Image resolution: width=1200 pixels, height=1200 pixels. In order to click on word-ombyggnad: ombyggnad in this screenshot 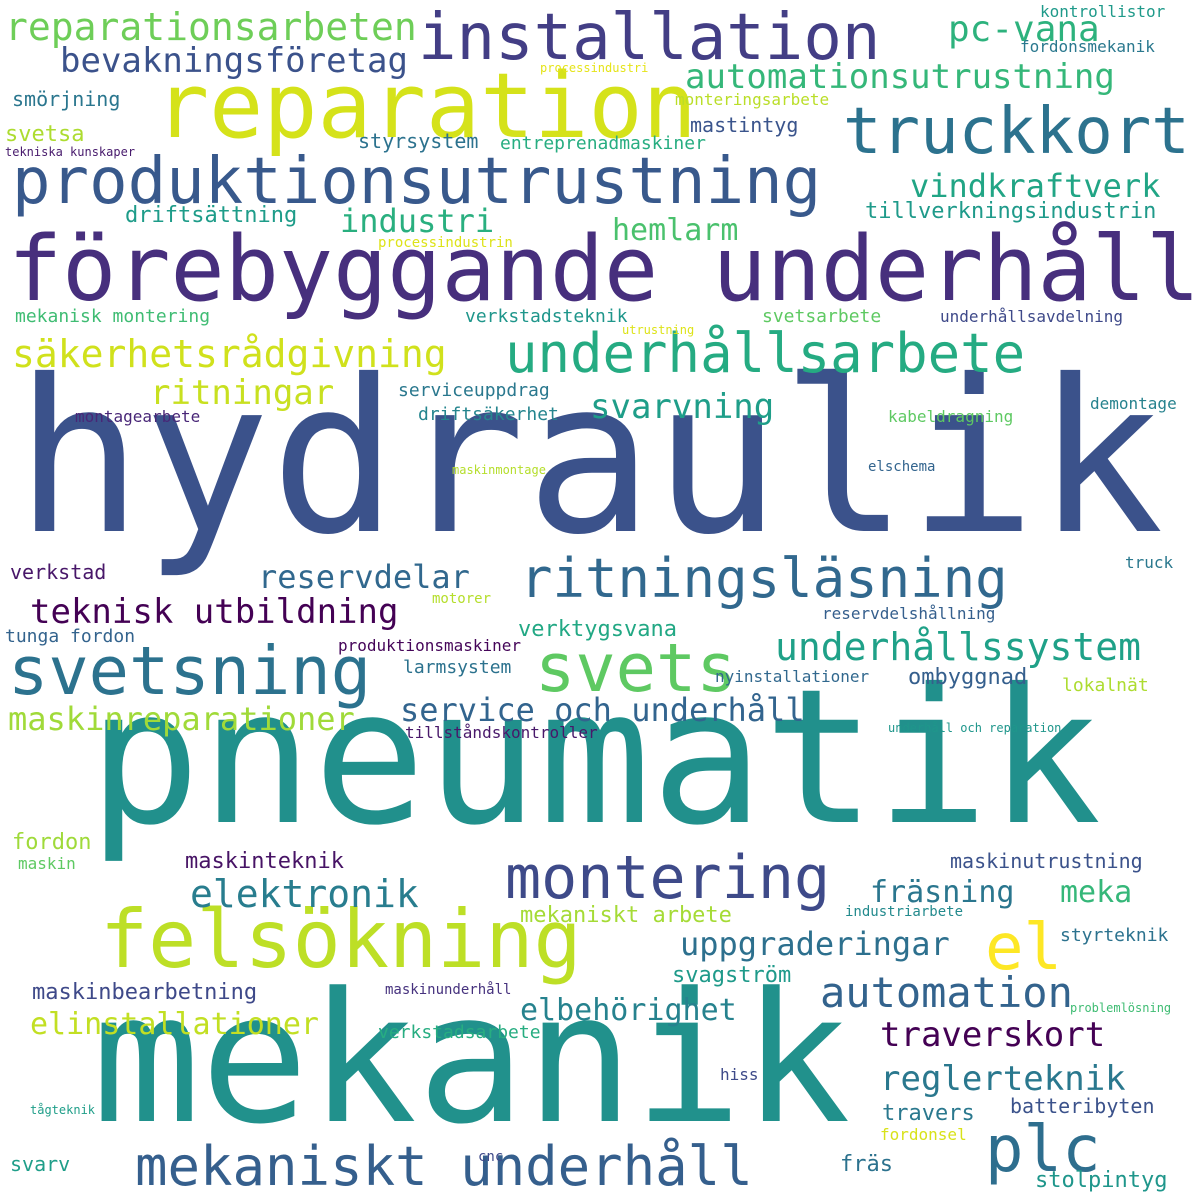, I will do `click(968, 677)`.